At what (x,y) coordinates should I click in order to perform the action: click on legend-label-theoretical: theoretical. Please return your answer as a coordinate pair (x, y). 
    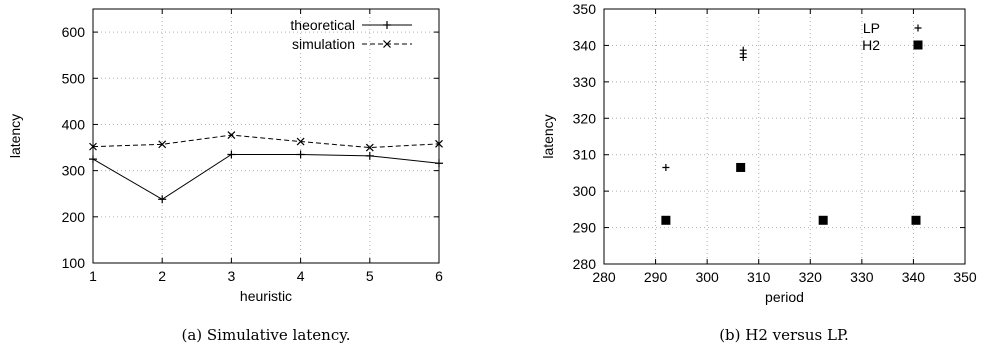
    Looking at the image, I should click on (322, 25).